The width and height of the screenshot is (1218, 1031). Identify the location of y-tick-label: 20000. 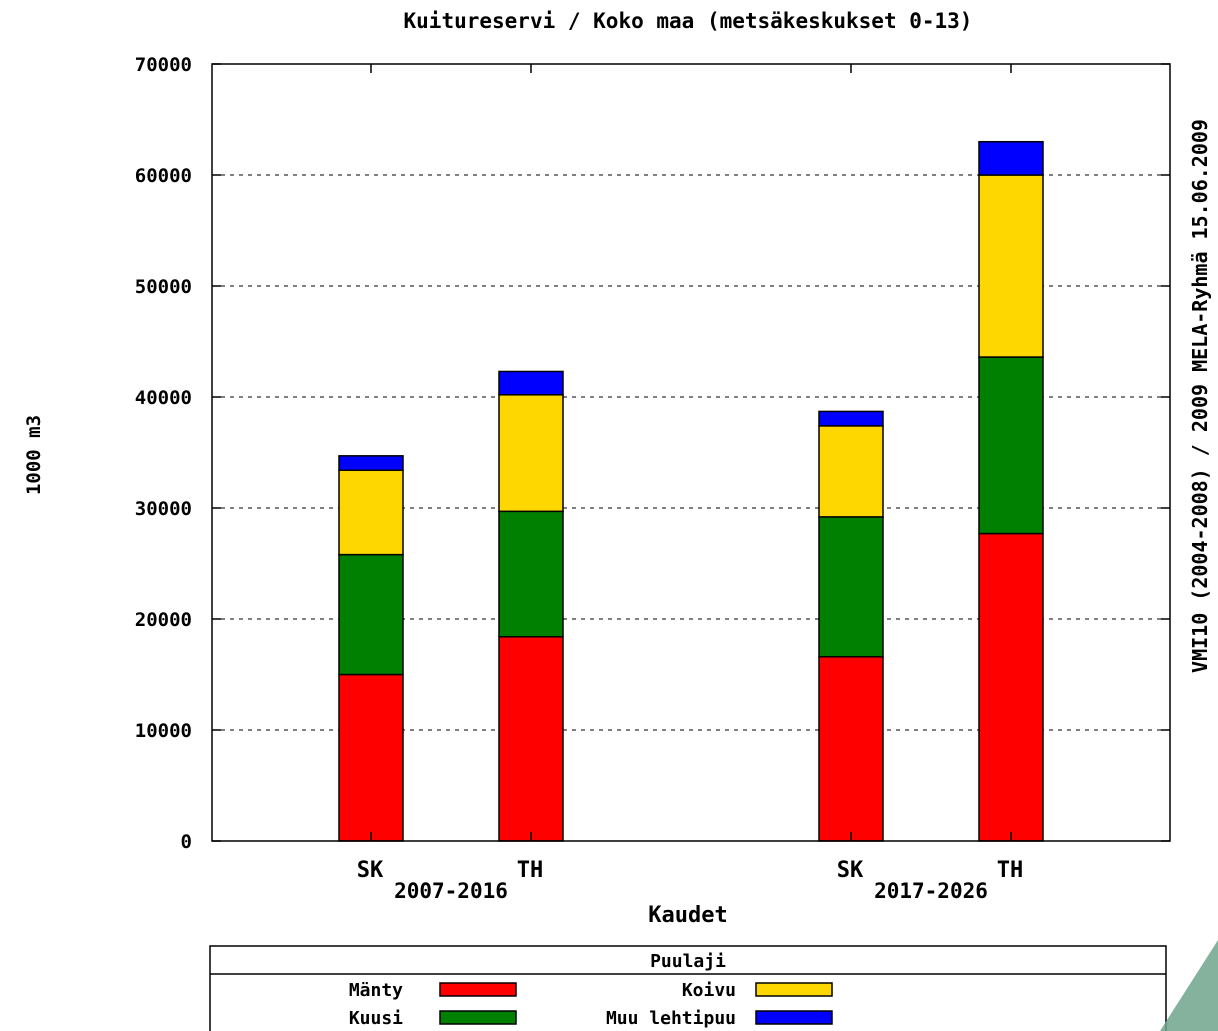
(163, 620).